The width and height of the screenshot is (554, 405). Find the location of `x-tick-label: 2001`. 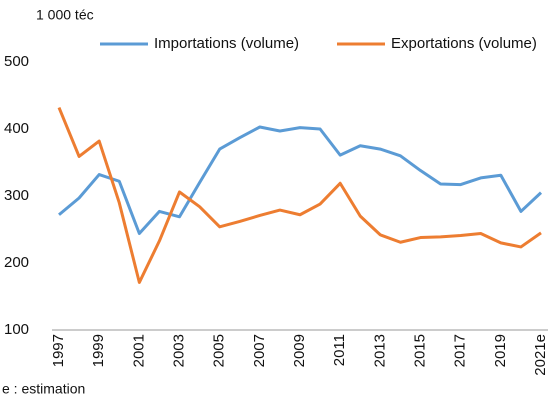

x-tick-label: 2001 is located at coordinates (138, 350).